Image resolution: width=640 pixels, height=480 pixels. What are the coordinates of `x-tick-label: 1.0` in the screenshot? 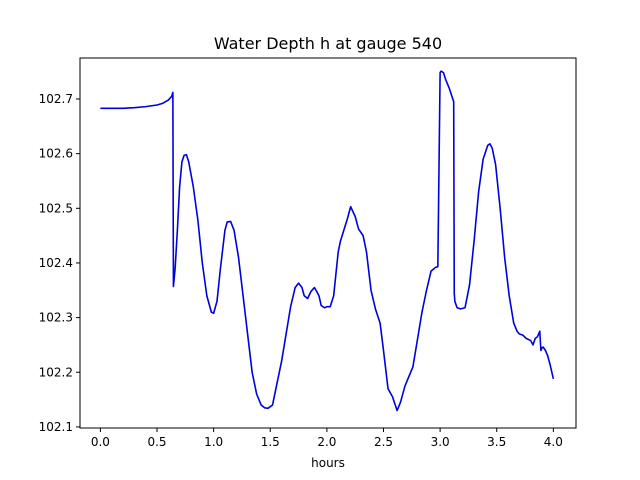 It's located at (213, 442).